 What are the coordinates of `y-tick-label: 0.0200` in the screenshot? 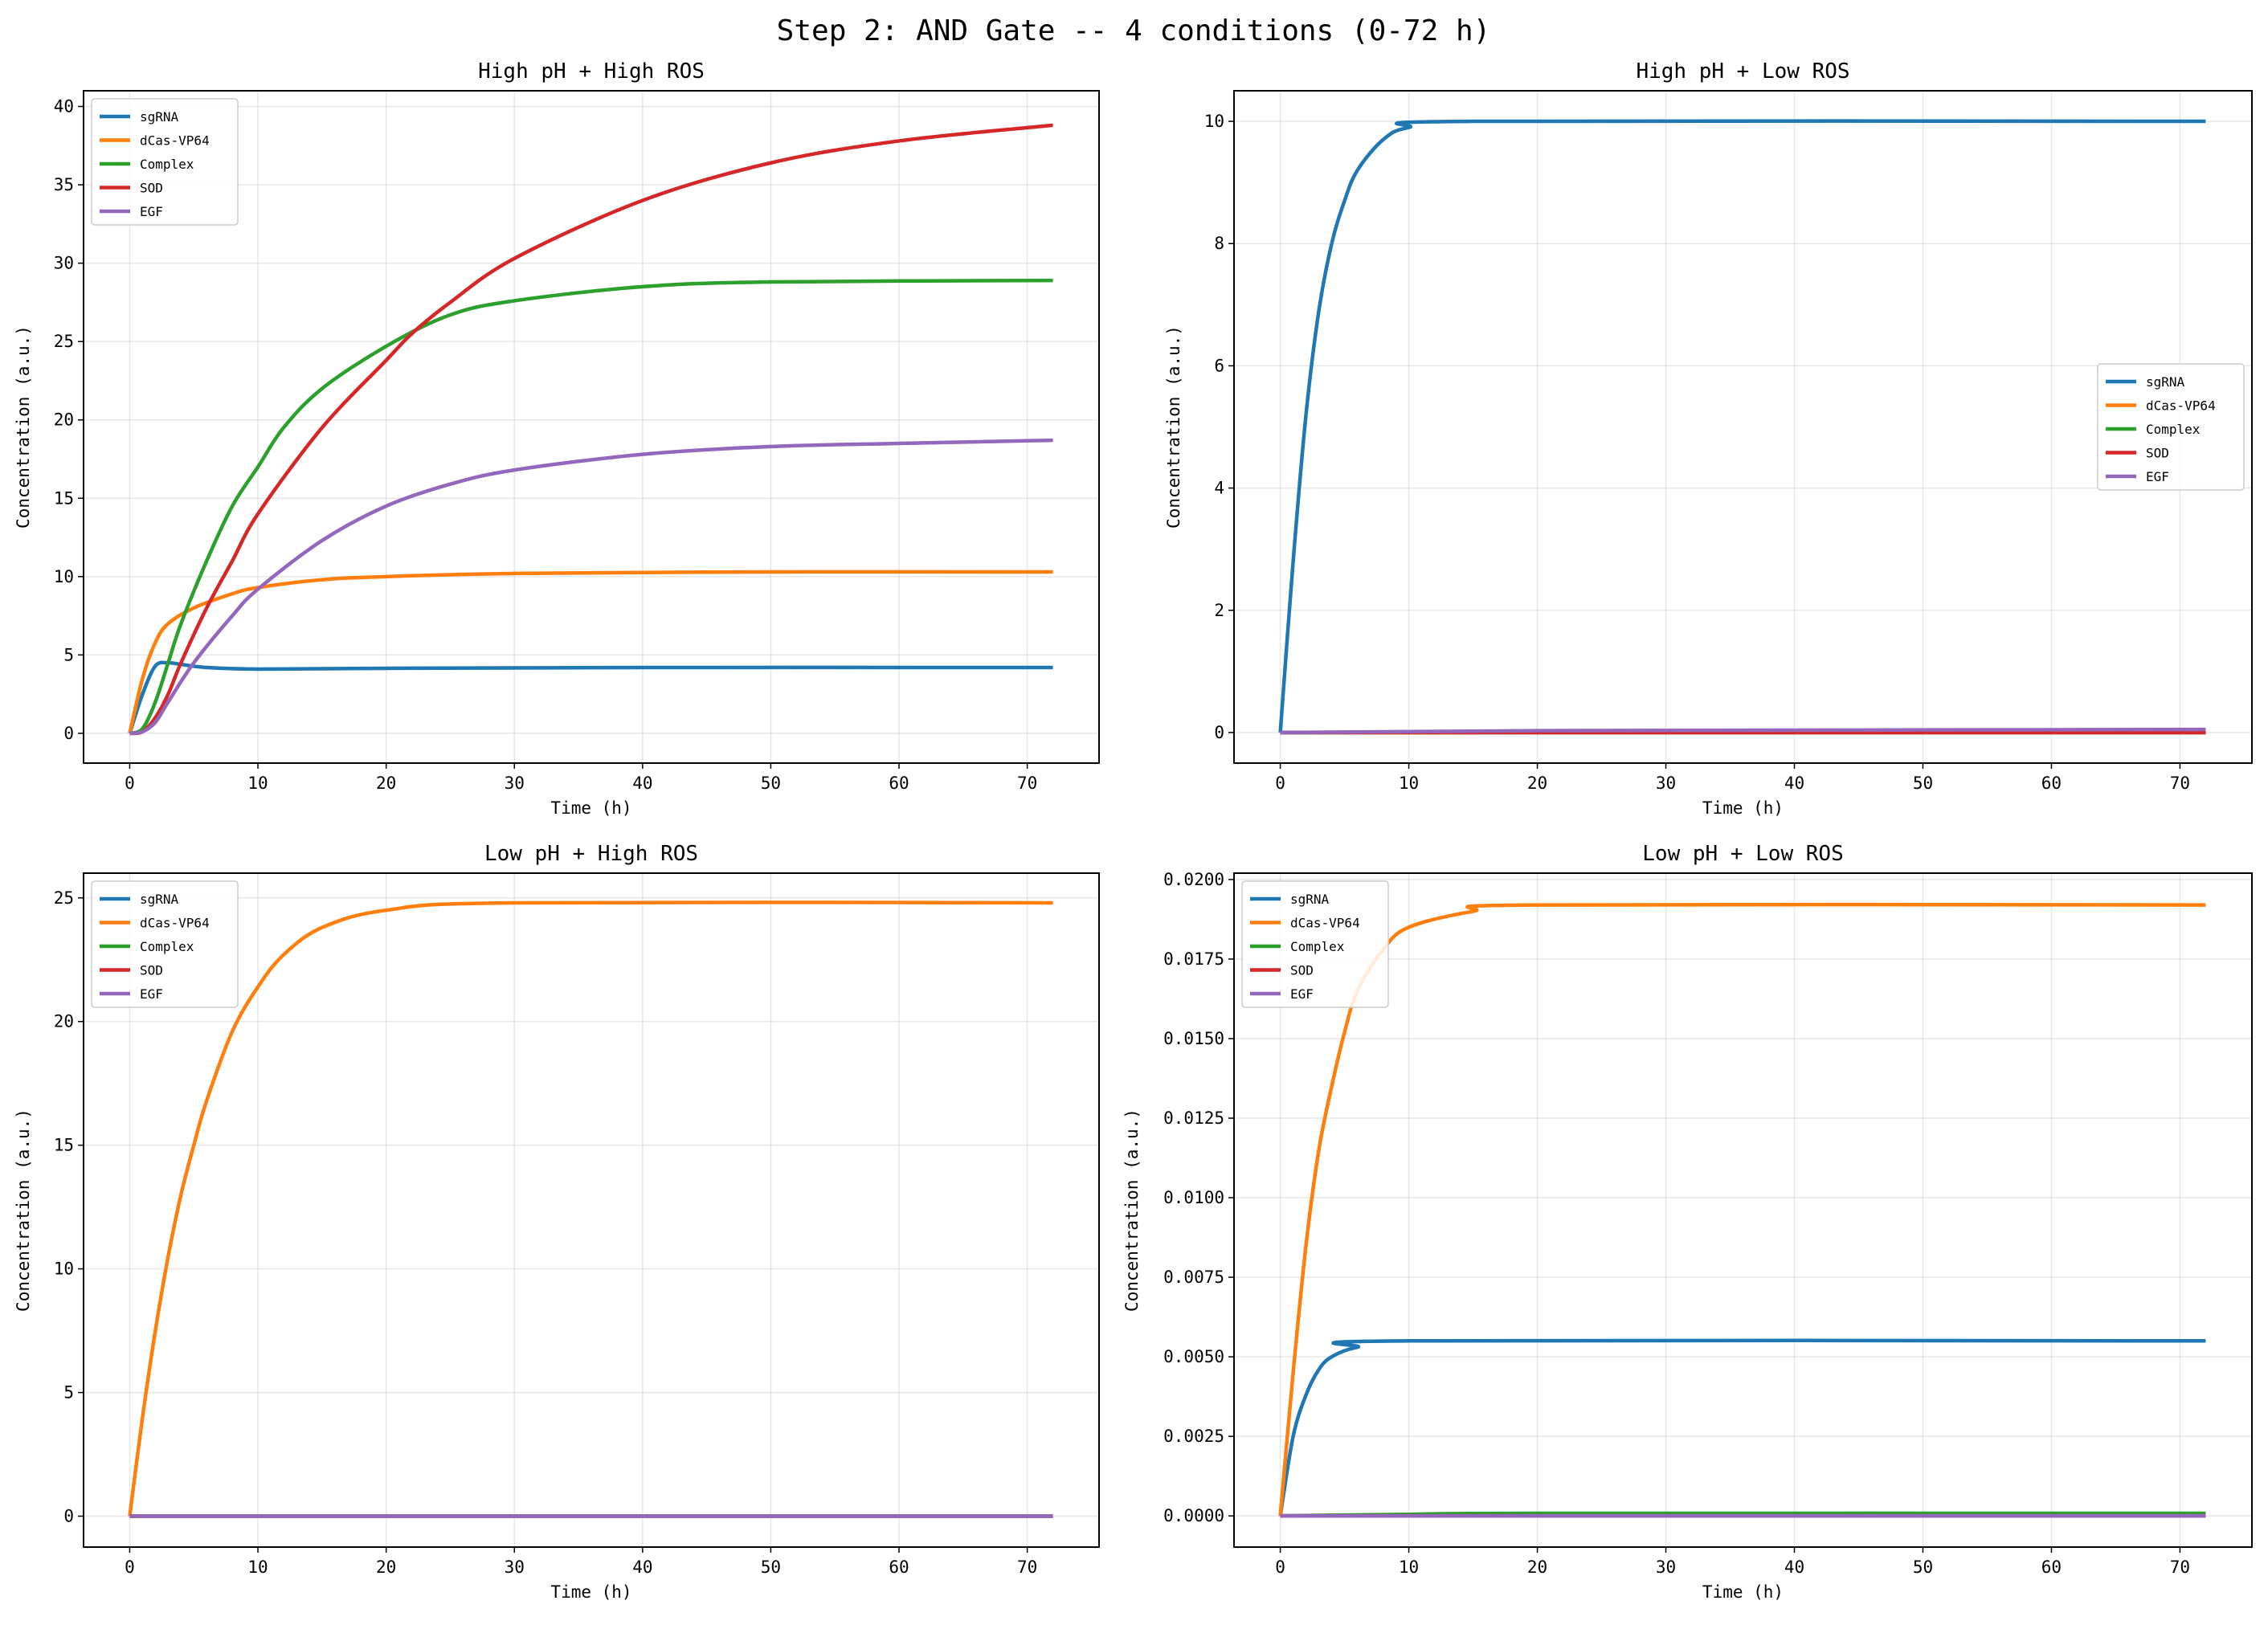 It's located at (1193, 880).